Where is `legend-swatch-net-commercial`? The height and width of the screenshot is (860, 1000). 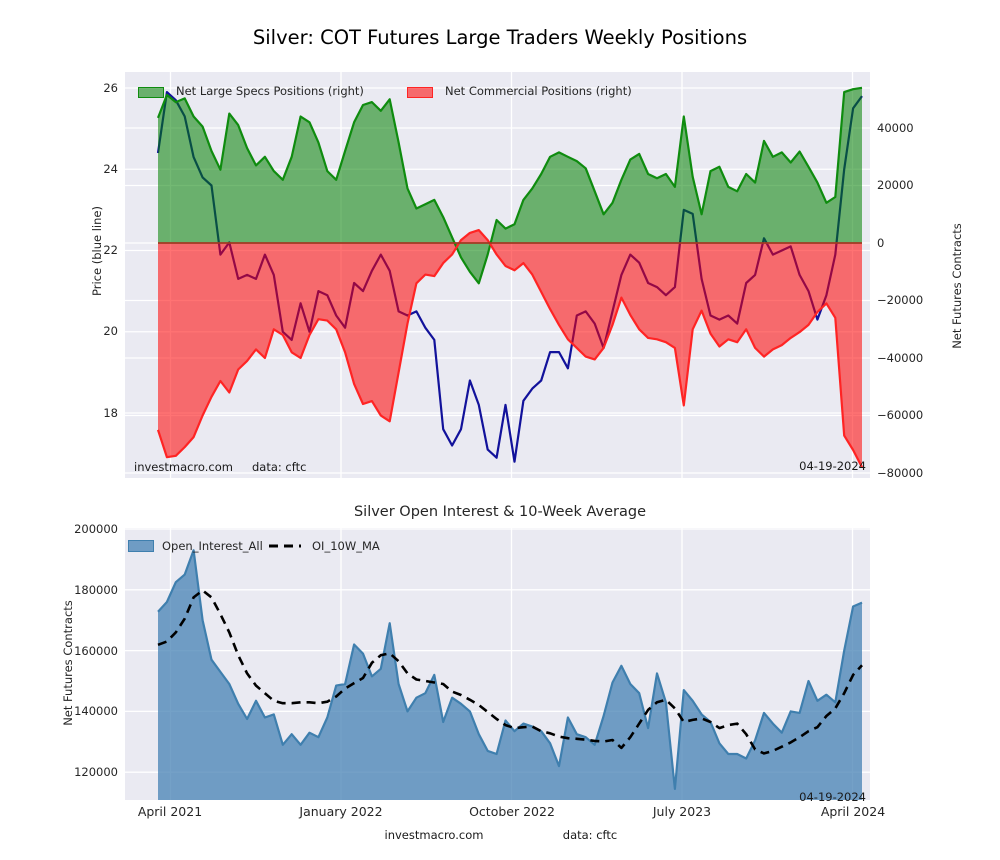
legend-swatch-net-commercial is located at coordinates (420, 92).